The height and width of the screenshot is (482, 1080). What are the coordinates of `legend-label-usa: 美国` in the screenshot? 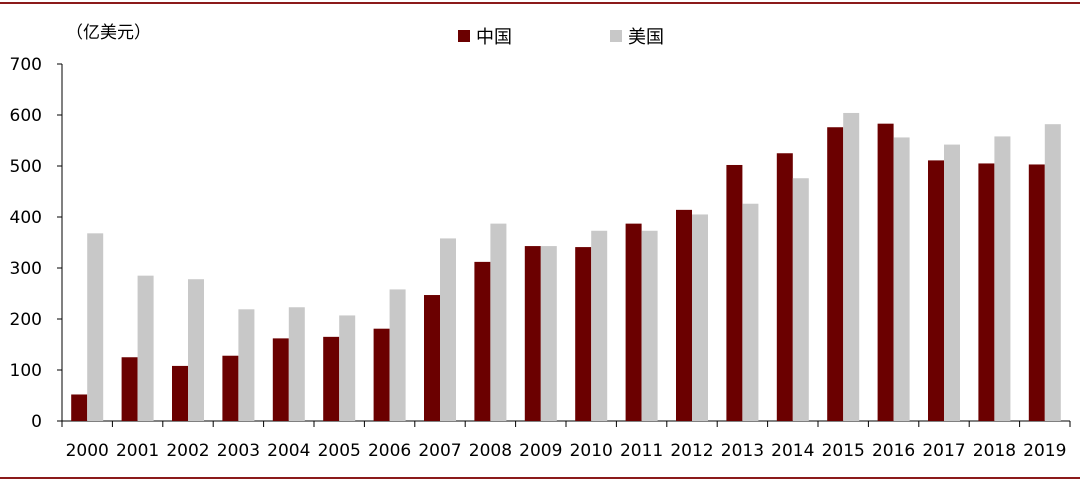 It's located at (646, 37).